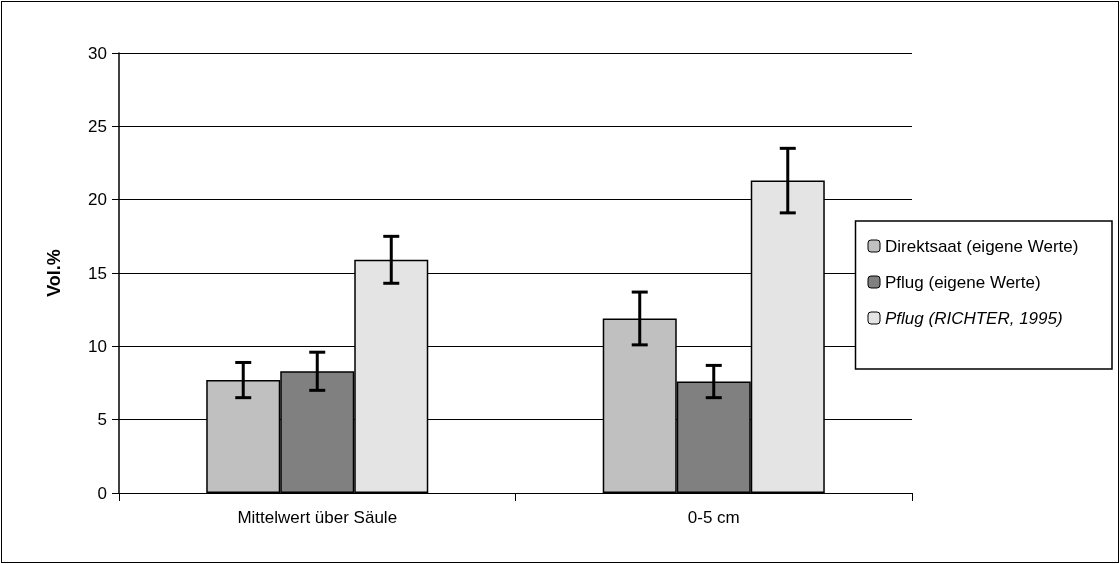 Image resolution: width=1120 pixels, height=564 pixels. What do you see at coordinates (97, 273) in the screenshot?
I see `y-tick-label: 15` at bounding box center [97, 273].